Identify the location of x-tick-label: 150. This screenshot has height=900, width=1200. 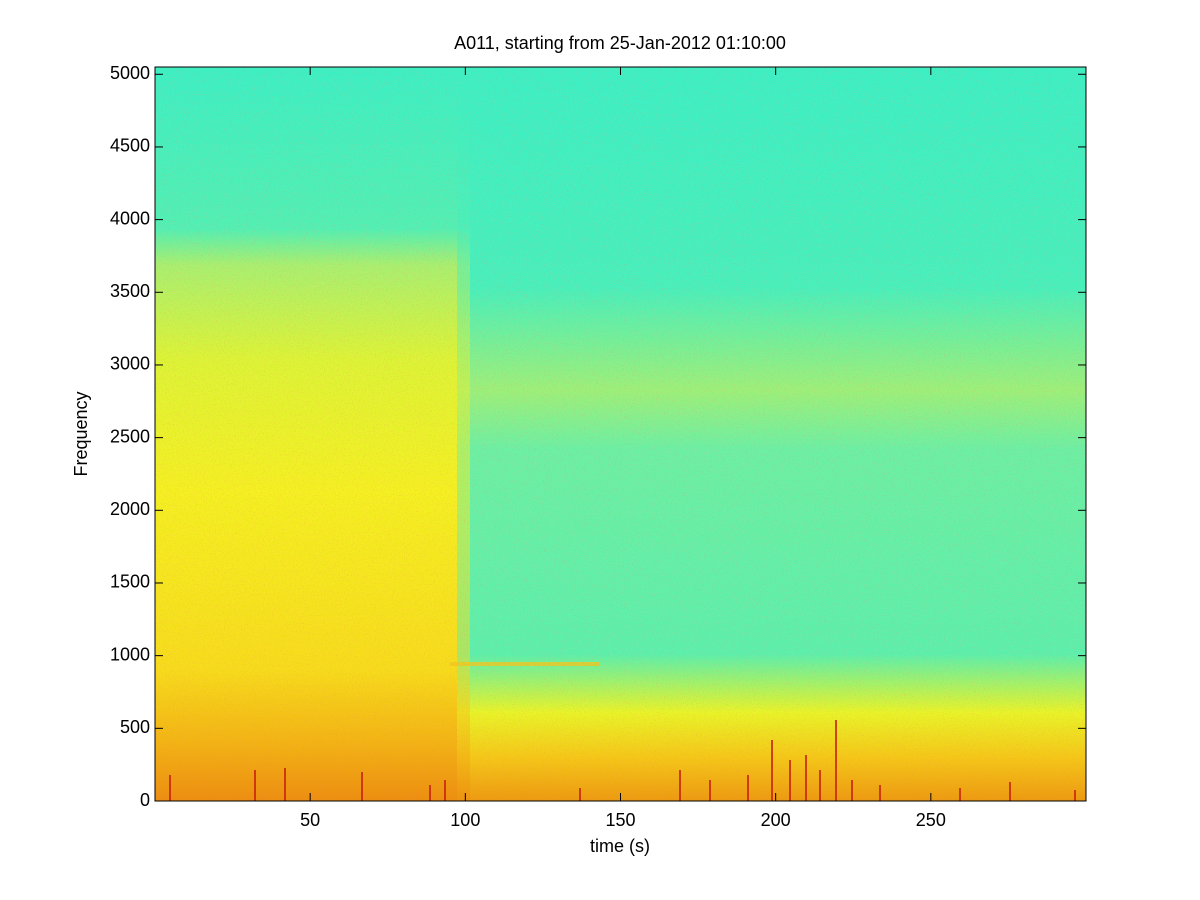
(620, 820).